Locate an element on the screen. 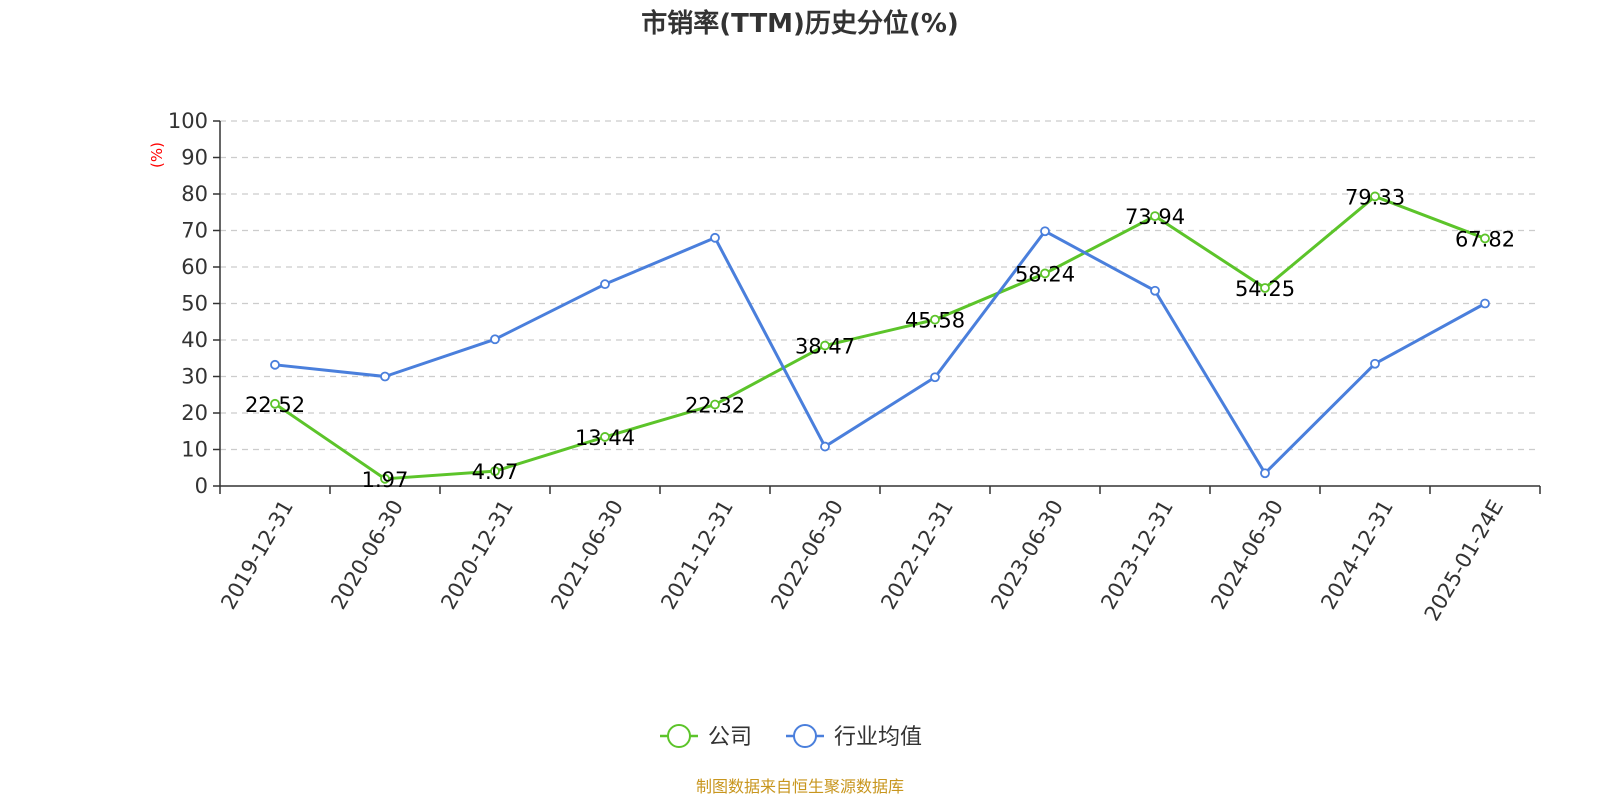 The image size is (1600, 800). x-tick-label: 2020-12-31 is located at coordinates (477, 555).